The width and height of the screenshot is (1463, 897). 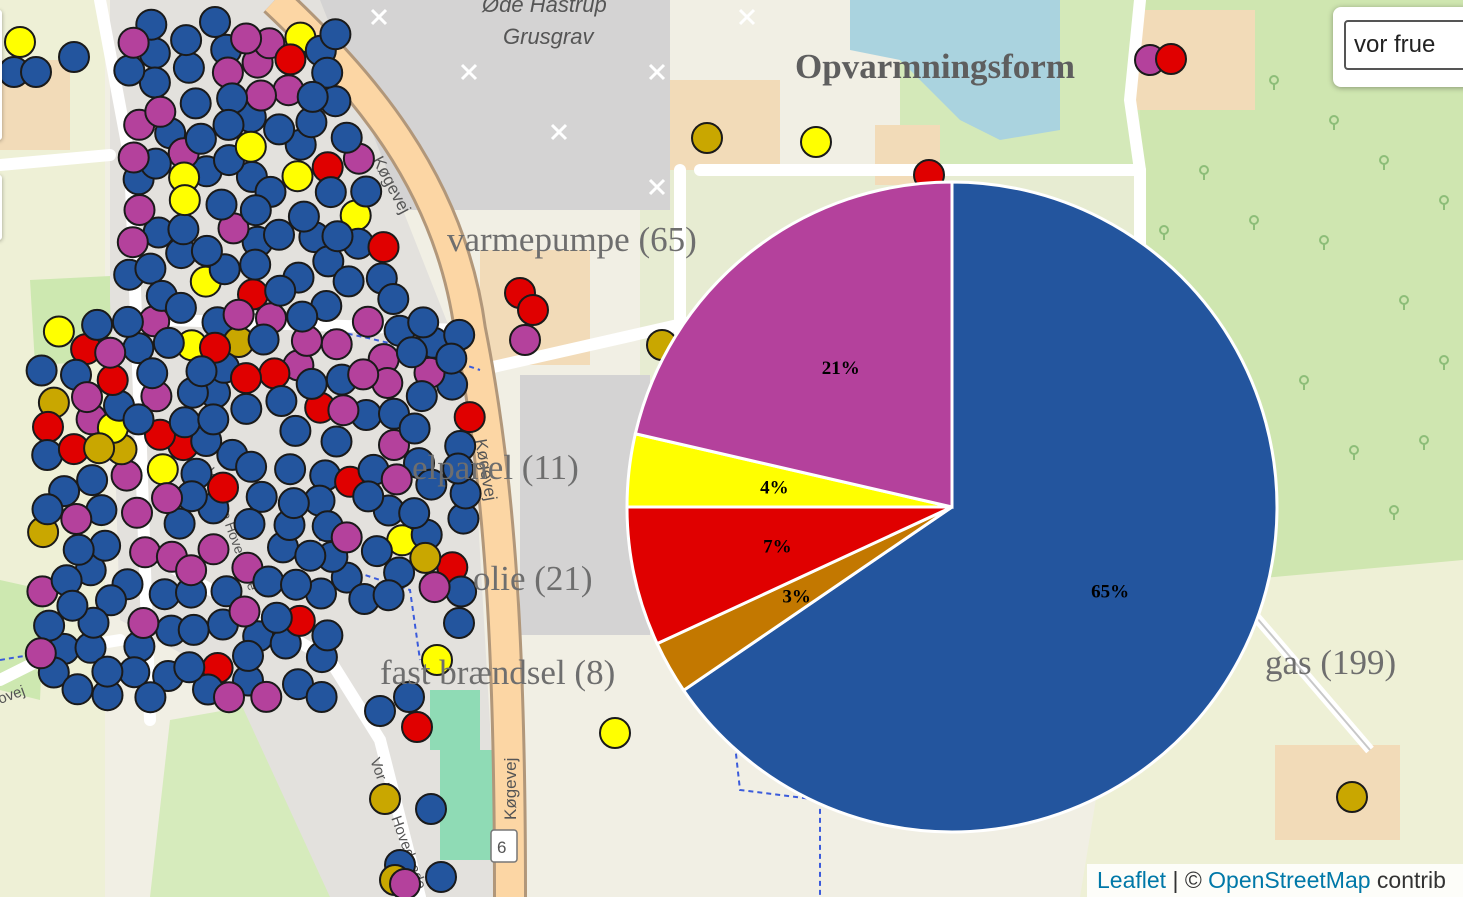 What do you see at coordinates (1132, 880) in the screenshot?
I see `leaflet-link: Leaflet` at bounding box center [1132, 880].